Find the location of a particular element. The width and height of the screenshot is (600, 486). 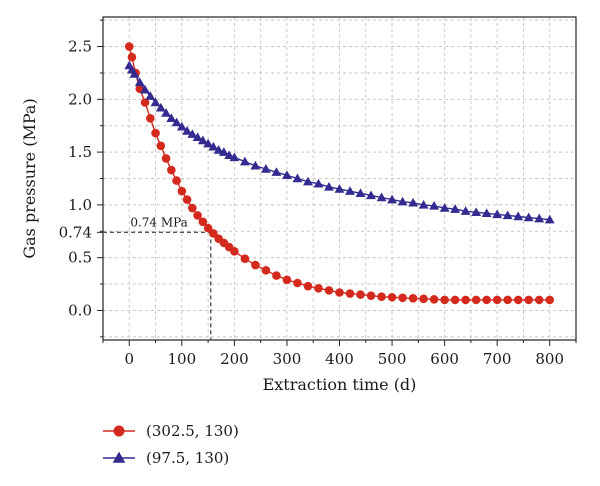

x-tick-label: 300 is located at coordinates (287, 359).